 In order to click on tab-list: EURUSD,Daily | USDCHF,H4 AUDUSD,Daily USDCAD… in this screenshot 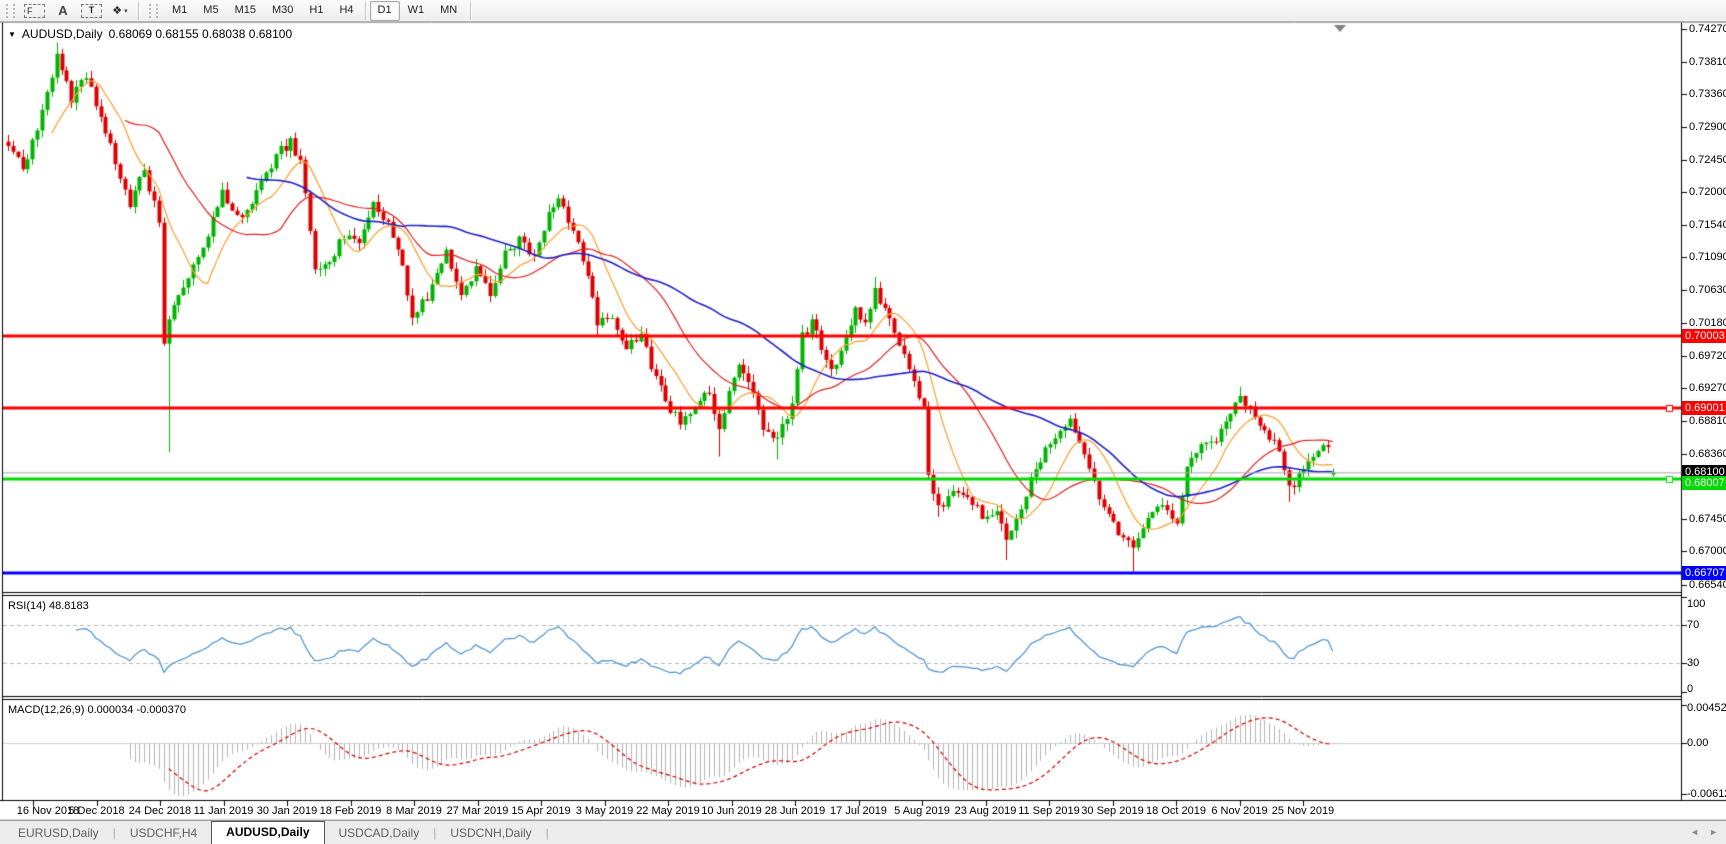, I will do `click(277, 832)`.